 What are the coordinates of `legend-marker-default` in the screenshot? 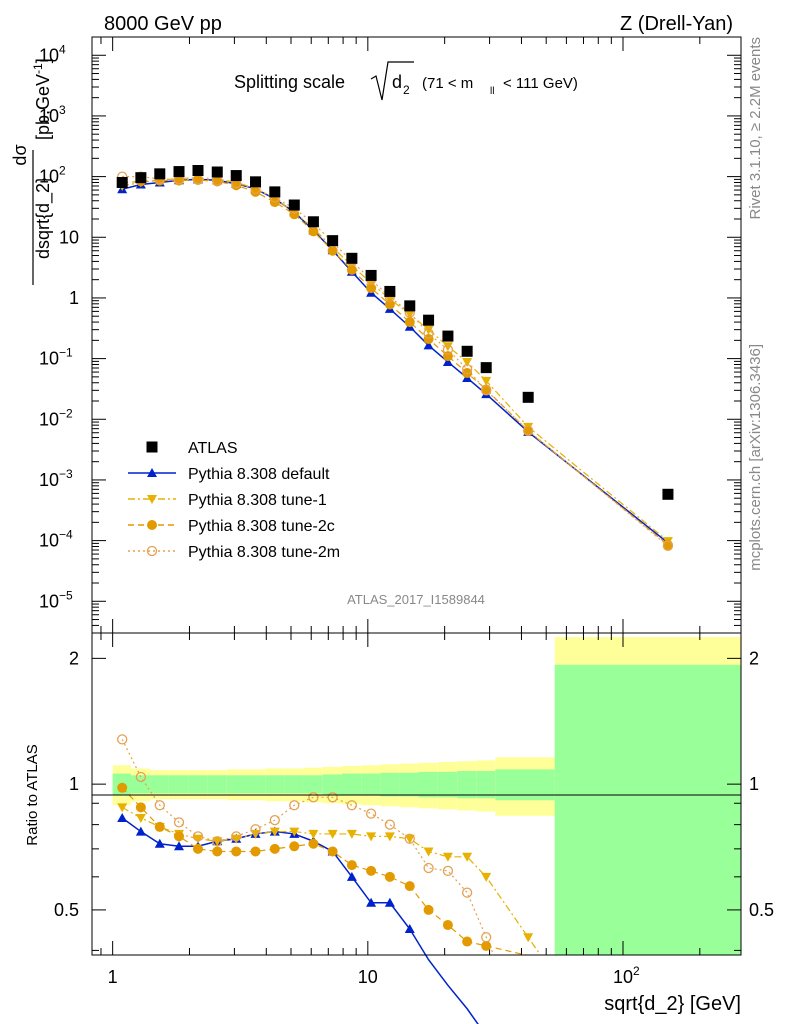 It's located at (152, 472).